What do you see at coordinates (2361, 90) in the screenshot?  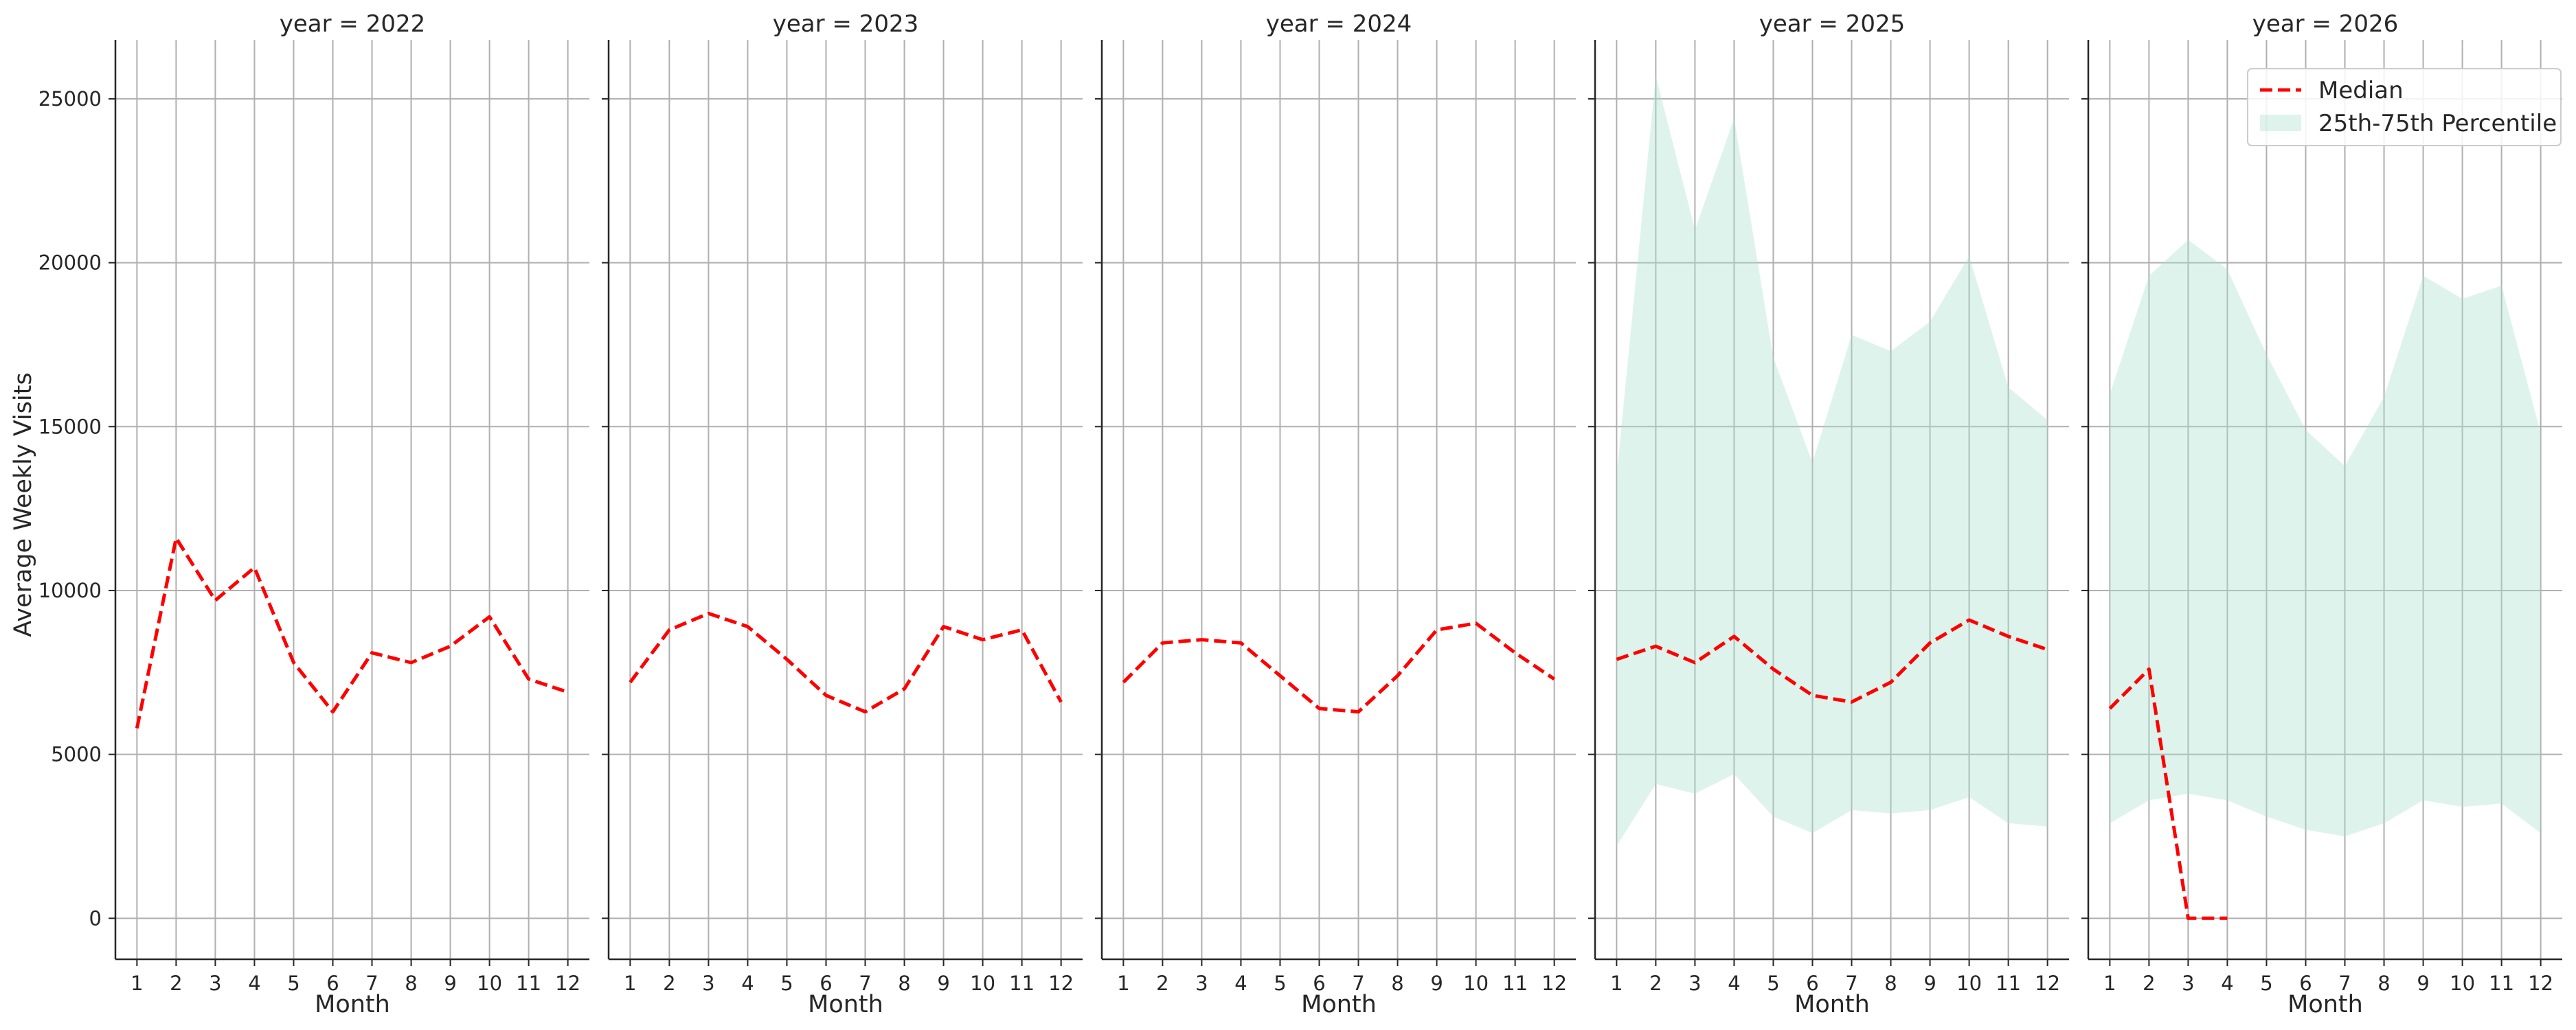 I see `legend-label-median: Median` at bounding box center [2361, 90].